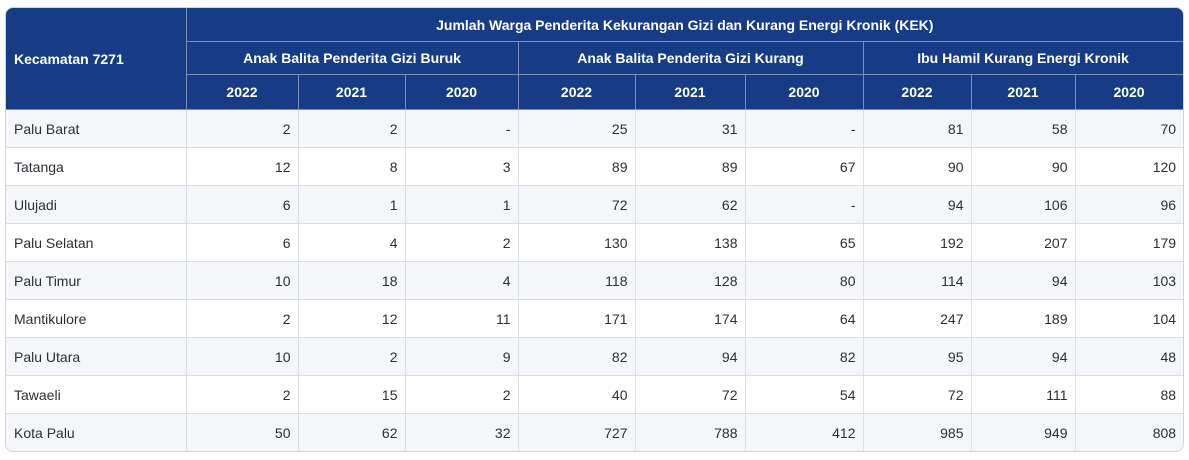 The width and height of the screenshot is (1189, 460). What do you see at coordinates (96, 166) in the screenshot?
I see `row-name-cell: Tatanga` at bounding box center [96, 166].